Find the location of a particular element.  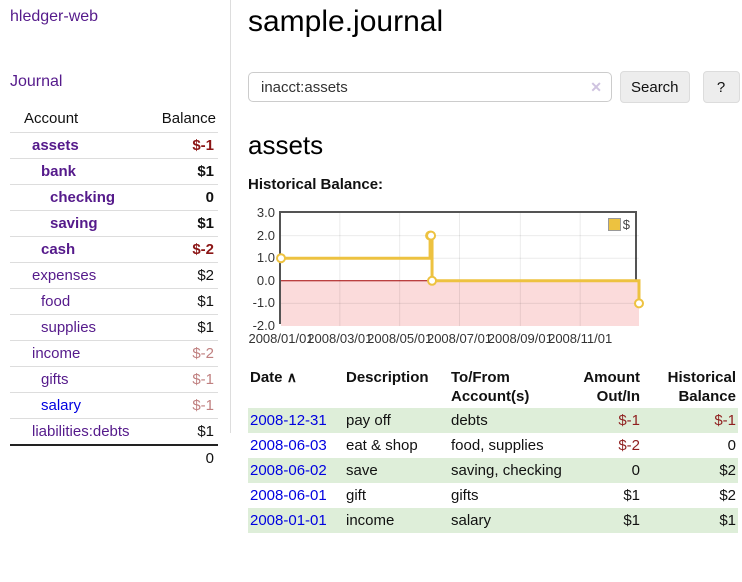

register-date-link: 2008-01-01 is located at coordinates (288, 520).